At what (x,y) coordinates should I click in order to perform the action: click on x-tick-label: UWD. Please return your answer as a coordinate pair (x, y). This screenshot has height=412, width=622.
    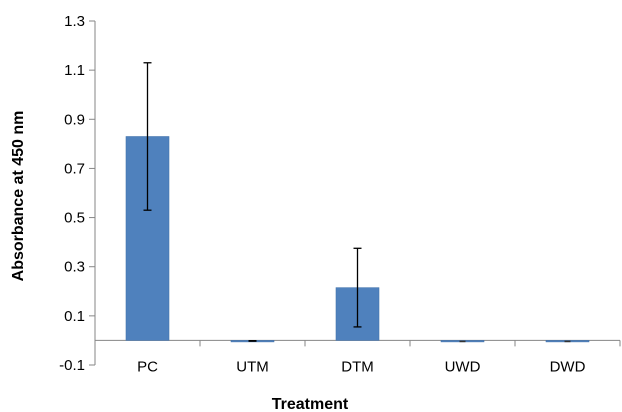
    Looking at the image, I should click on (463, 366).